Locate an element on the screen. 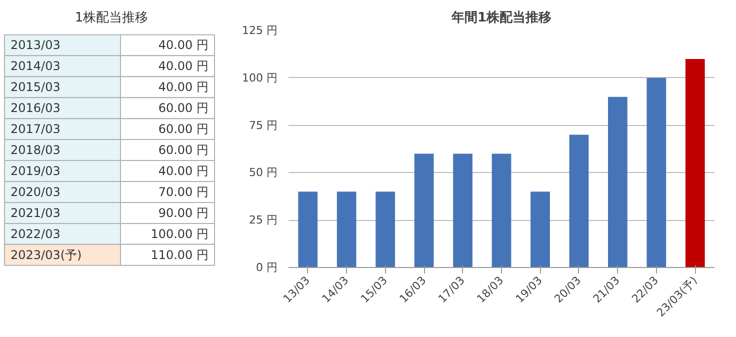 The height and width of the screenshot is (337, 736). category-label: 2017/03 is located at coordinates (35, 129).